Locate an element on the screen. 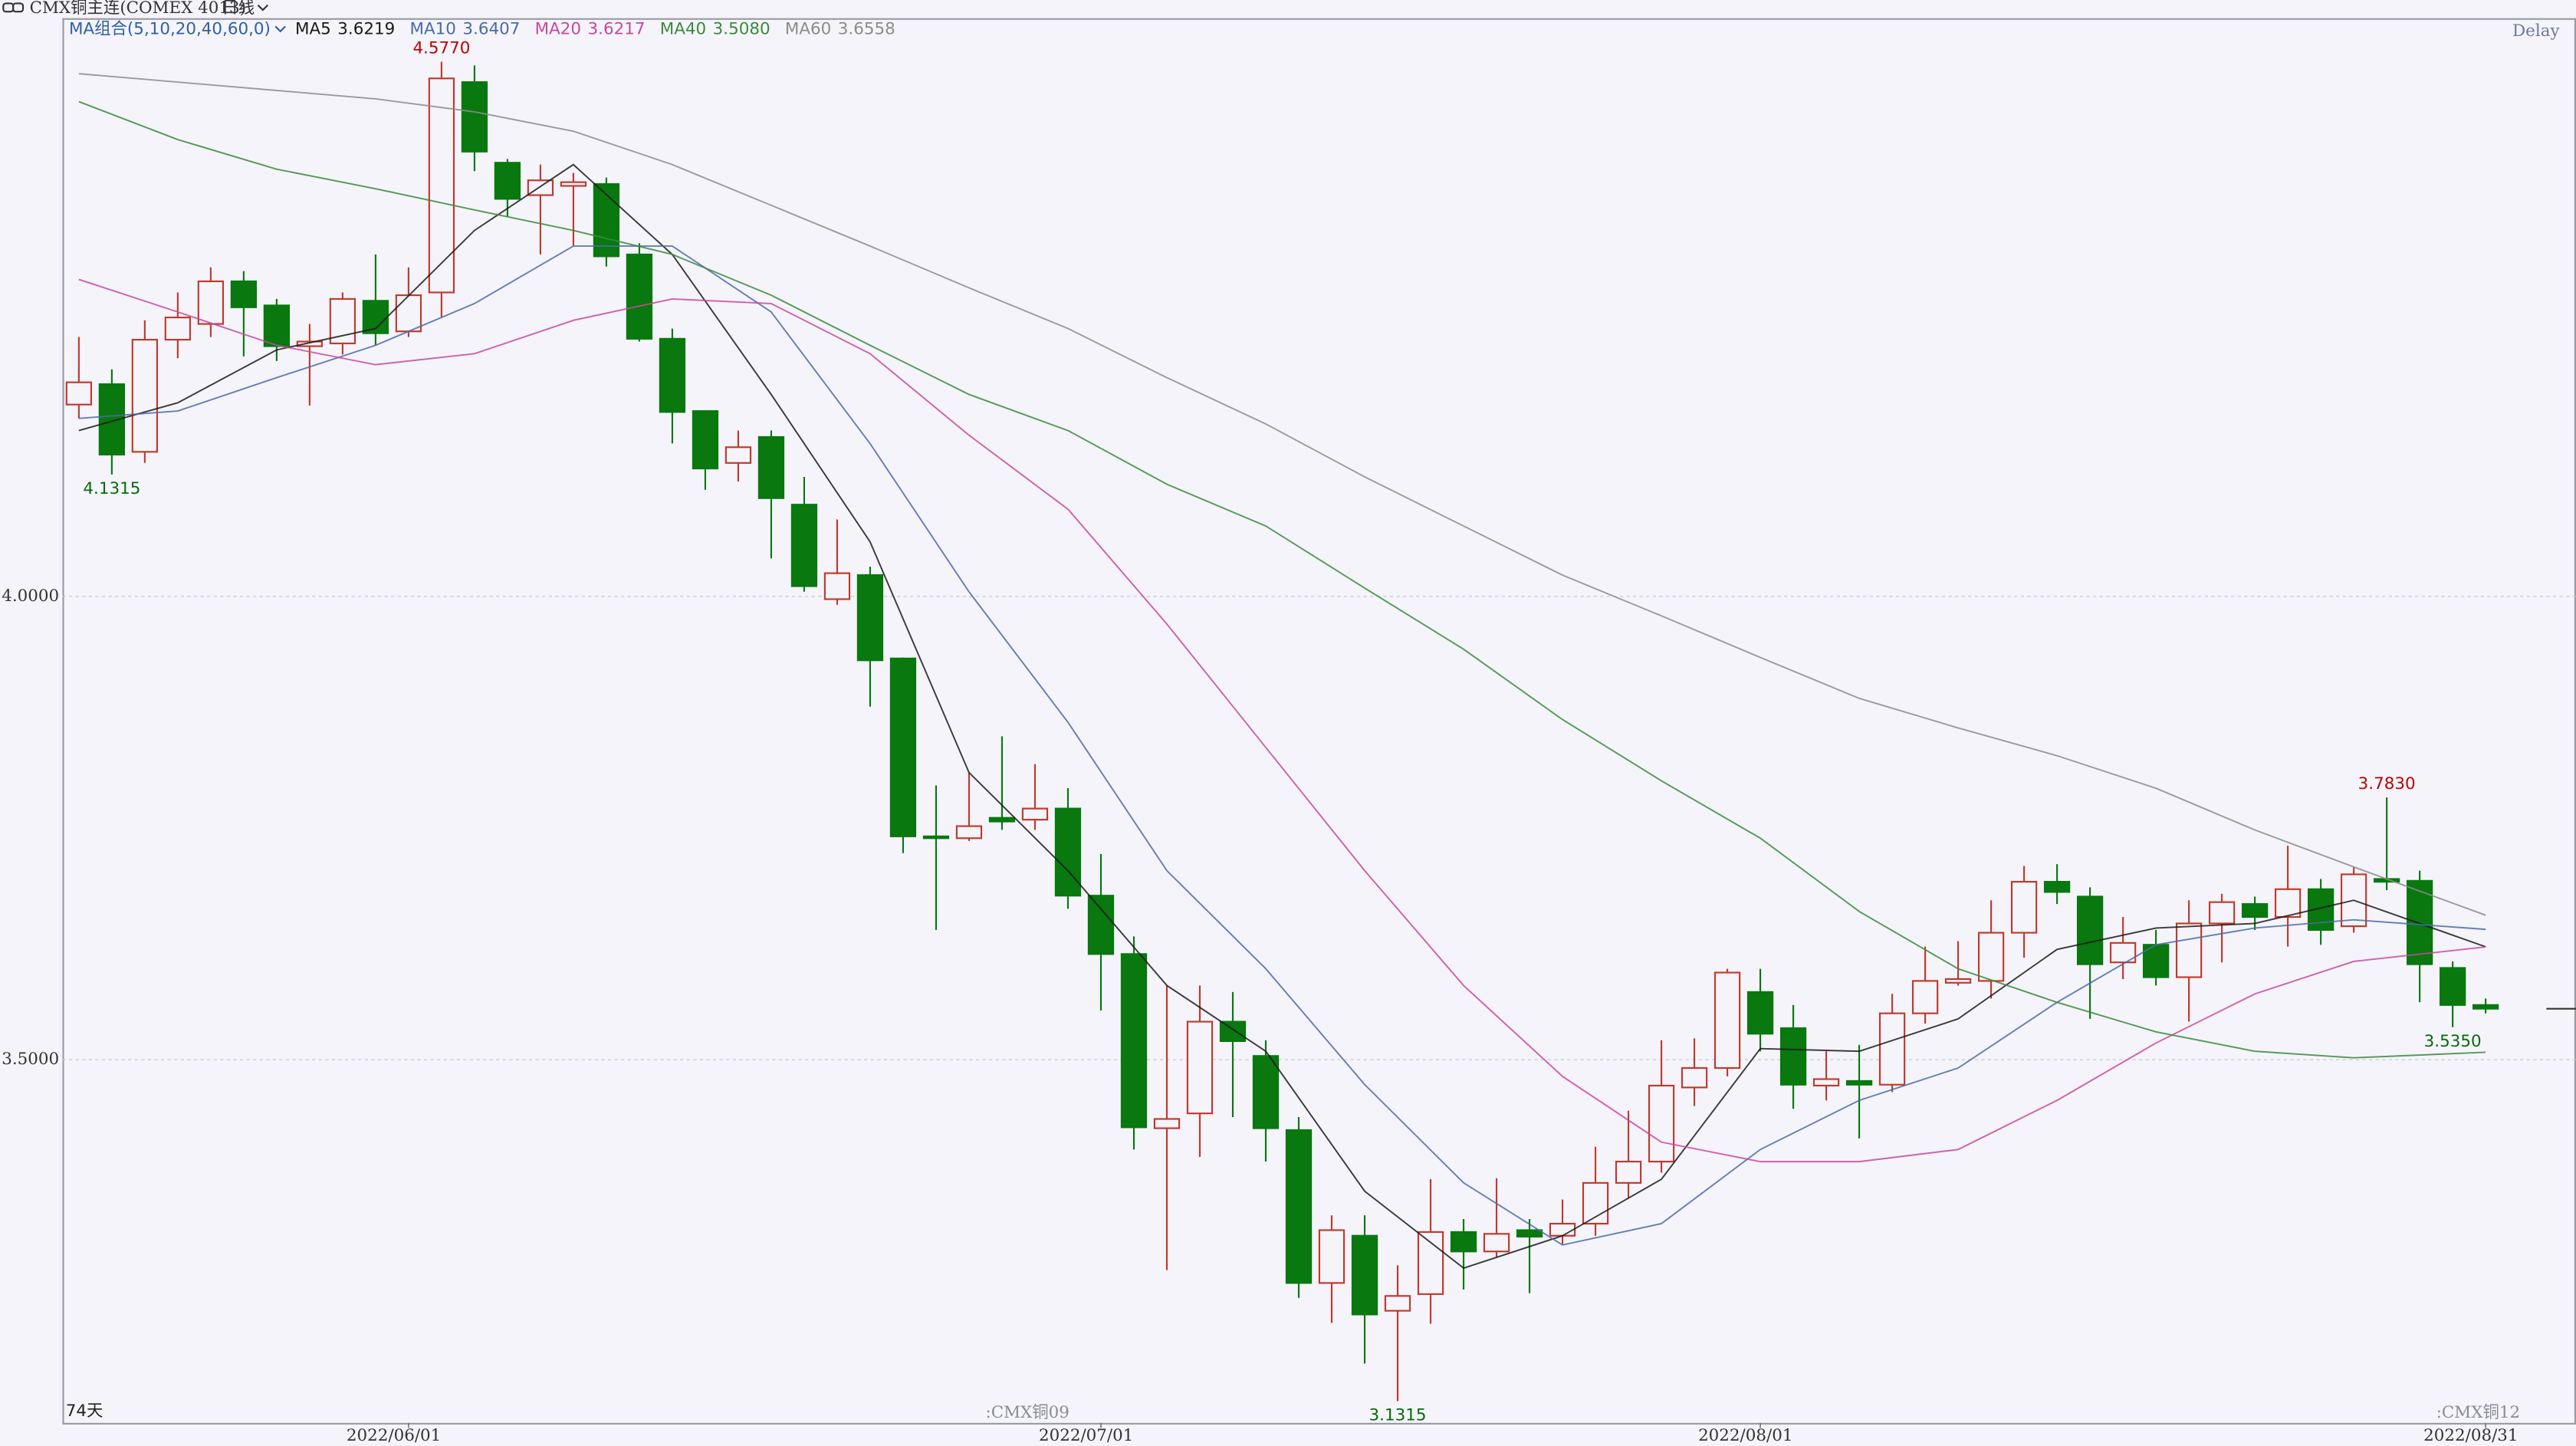 This screenshot has height=1446, width=2576. x-tick-label: 2022/07/01 is located at coordinates (1086, 1436).